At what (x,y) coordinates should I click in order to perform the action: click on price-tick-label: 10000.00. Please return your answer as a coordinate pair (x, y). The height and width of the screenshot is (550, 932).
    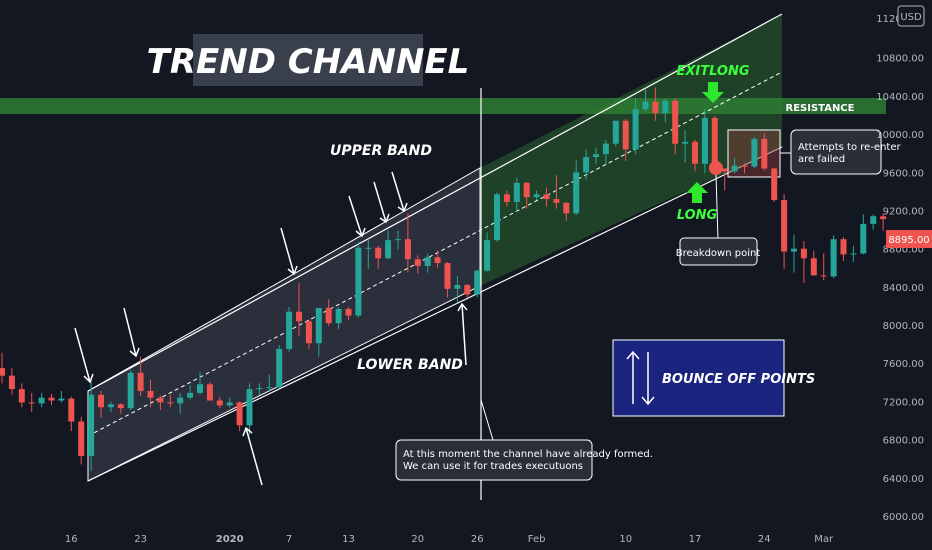
    Looking at the image, I should click on (900, 135).